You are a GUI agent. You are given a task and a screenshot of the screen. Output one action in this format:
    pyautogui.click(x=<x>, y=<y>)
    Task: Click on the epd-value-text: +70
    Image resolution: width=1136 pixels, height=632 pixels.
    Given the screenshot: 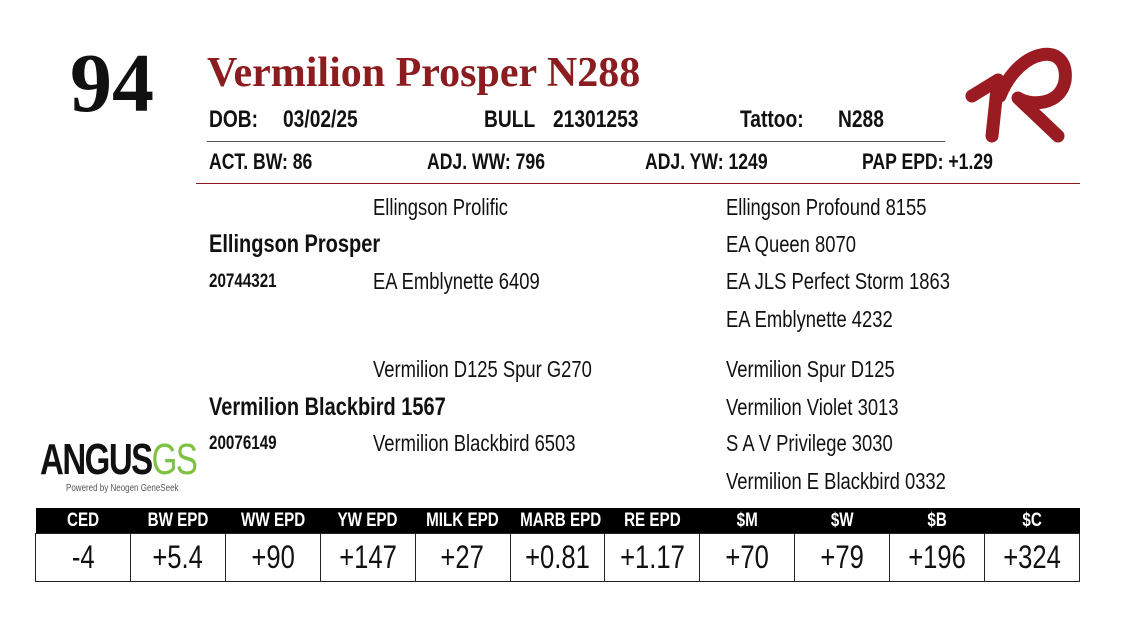 What is the action you would take?
    pyautogui.click(x=747, y=557)
    